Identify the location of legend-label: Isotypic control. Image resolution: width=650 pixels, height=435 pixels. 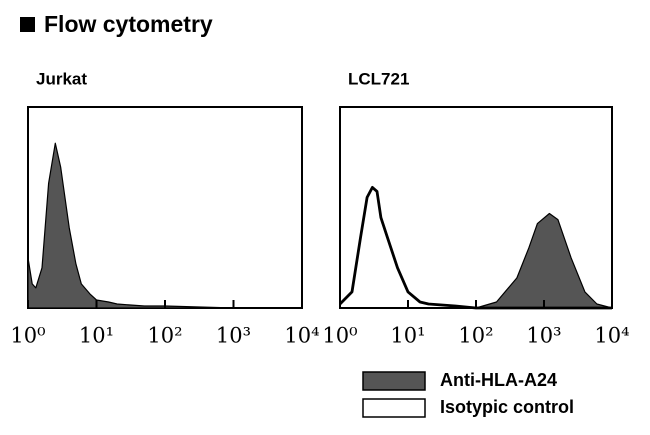
(507, 407).